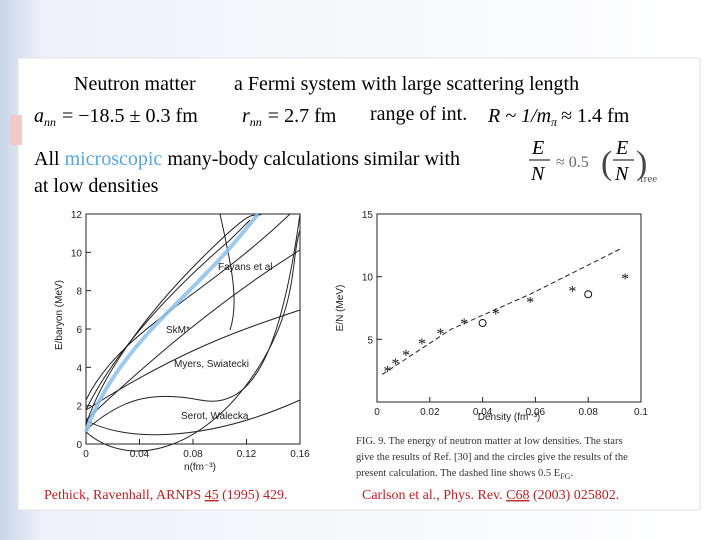 Image resolution: width=720 pixels, height=540 pixels. I want to click on curve-label: Myers, Swiatecki, so click(211, 364).